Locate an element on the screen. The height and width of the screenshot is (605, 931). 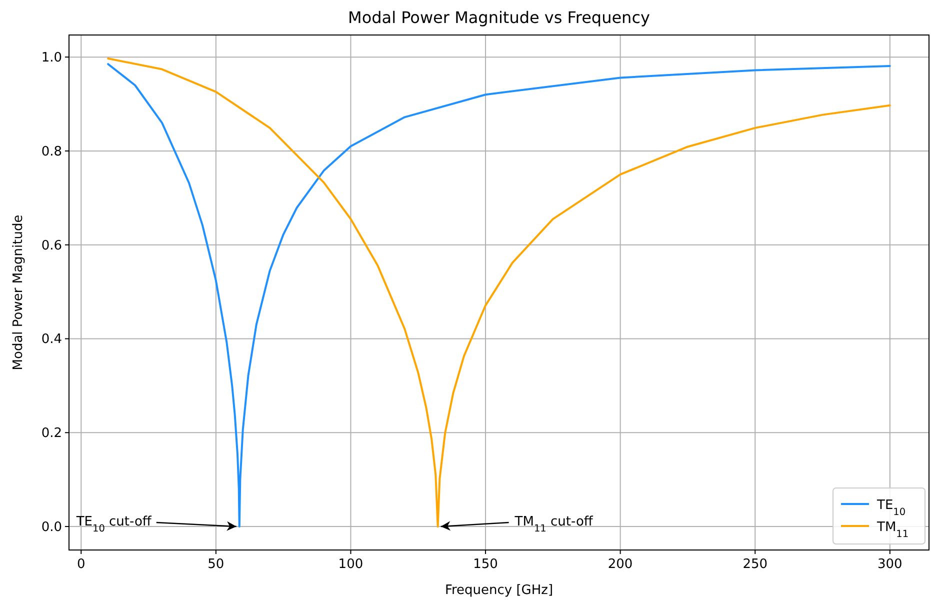
annotation: TM$_{11}$ cut-off is located at coordinates (554, 524).